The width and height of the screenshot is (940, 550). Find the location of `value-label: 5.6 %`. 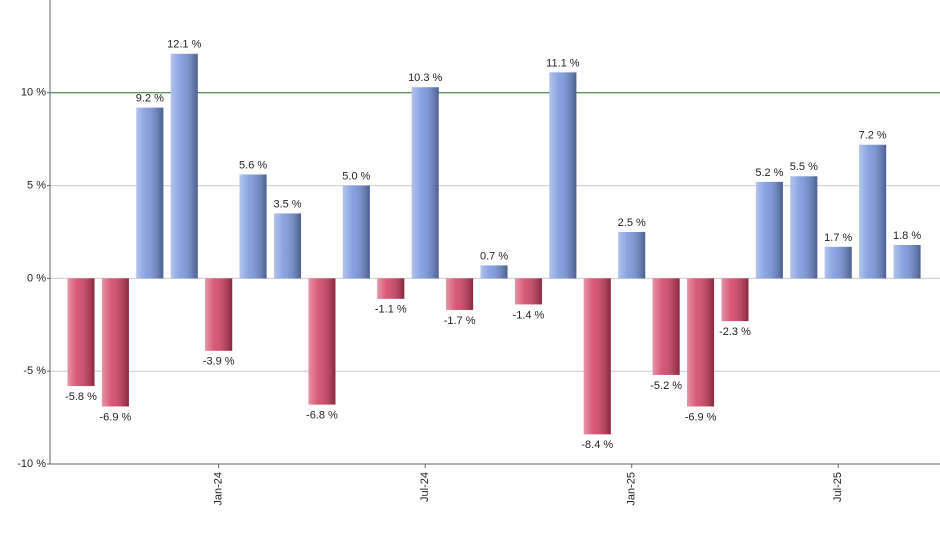

value-label: 5.6 % is located at coordinates (253, 165).